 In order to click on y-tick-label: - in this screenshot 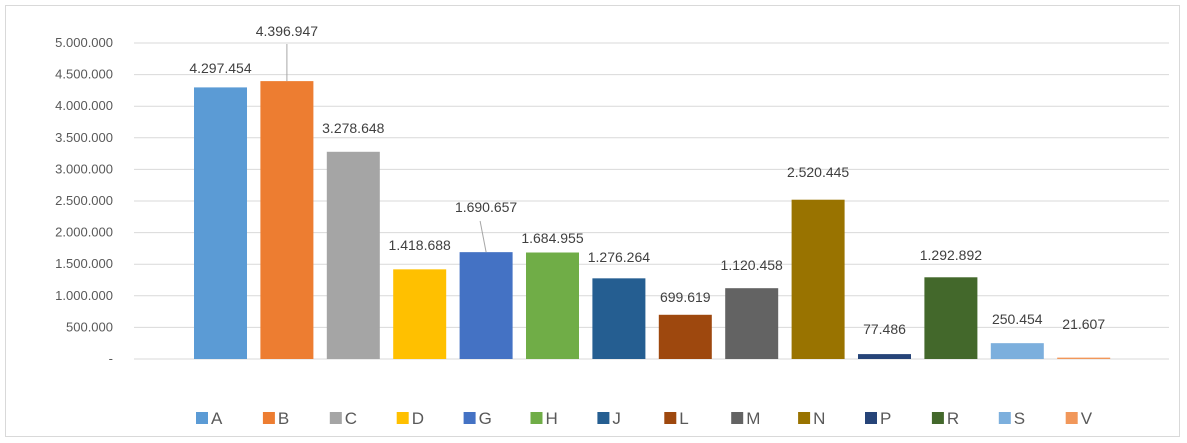, I will do `click(111, 358)`.